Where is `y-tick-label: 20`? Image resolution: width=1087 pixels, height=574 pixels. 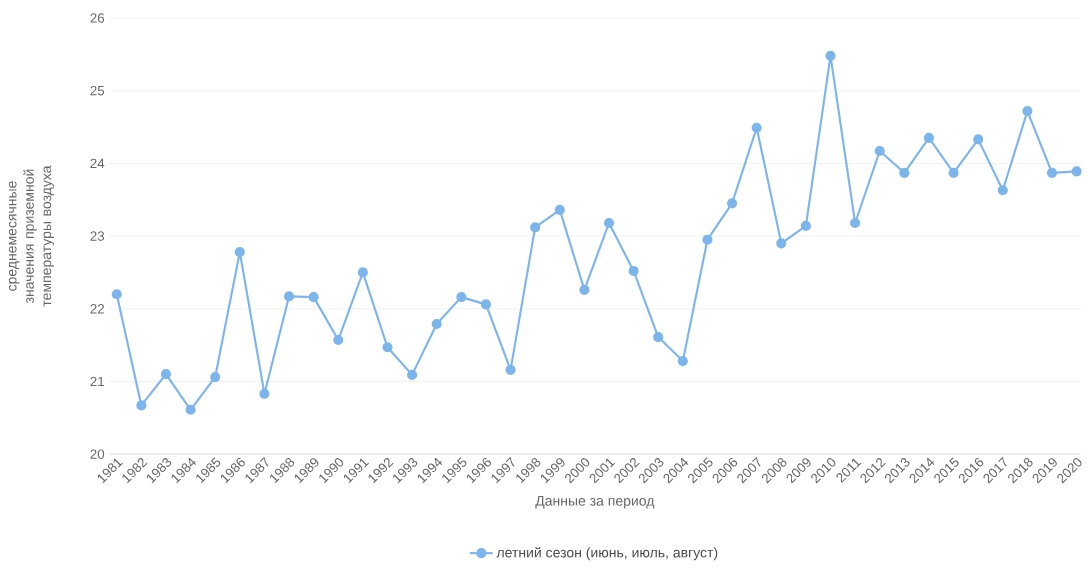
y-tick-label: 20 is located at coordinates (97, 454).